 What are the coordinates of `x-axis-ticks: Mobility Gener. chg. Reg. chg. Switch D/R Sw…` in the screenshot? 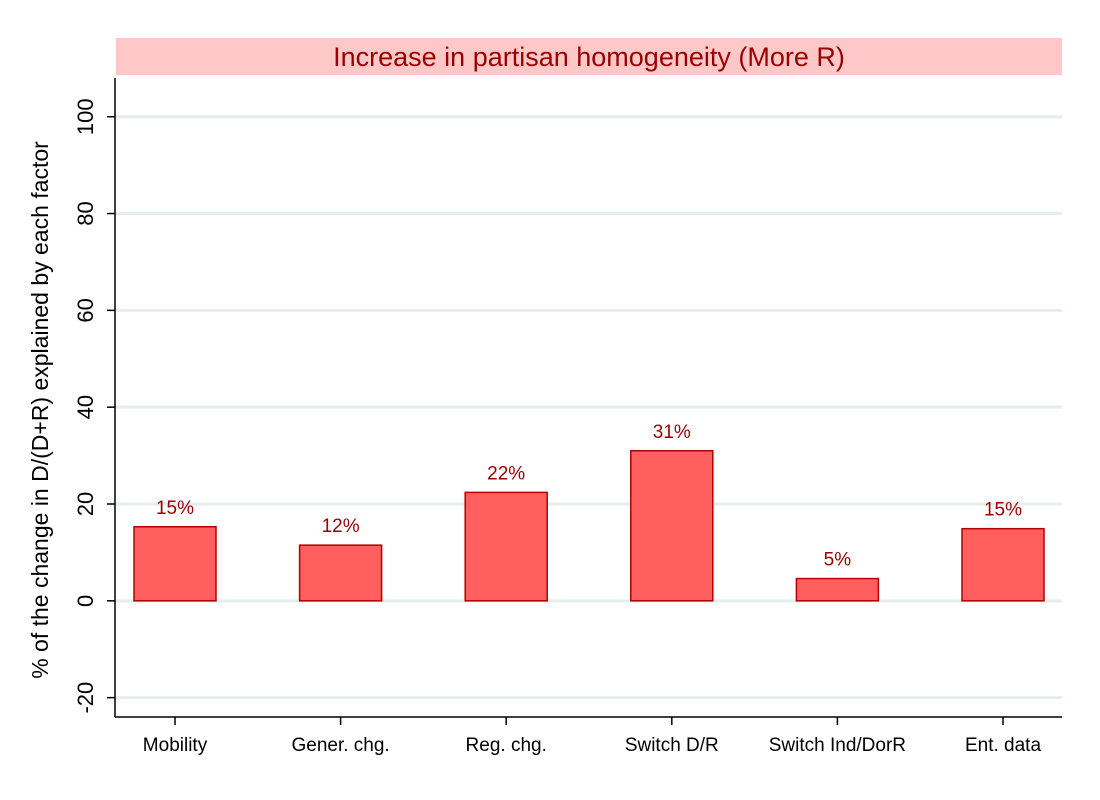 It's located at (592, 736).